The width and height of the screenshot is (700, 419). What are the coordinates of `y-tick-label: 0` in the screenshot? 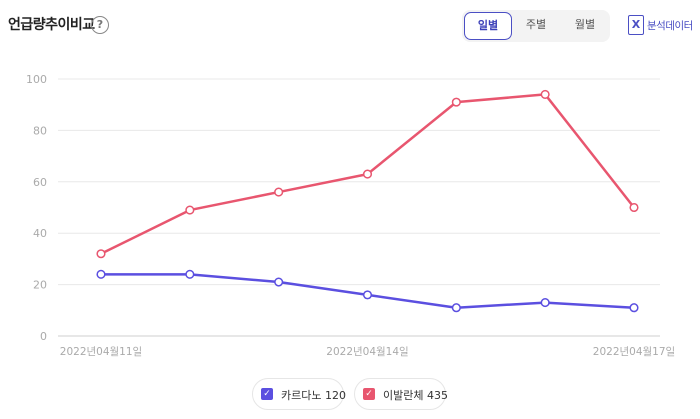 It's located at (43, 336).